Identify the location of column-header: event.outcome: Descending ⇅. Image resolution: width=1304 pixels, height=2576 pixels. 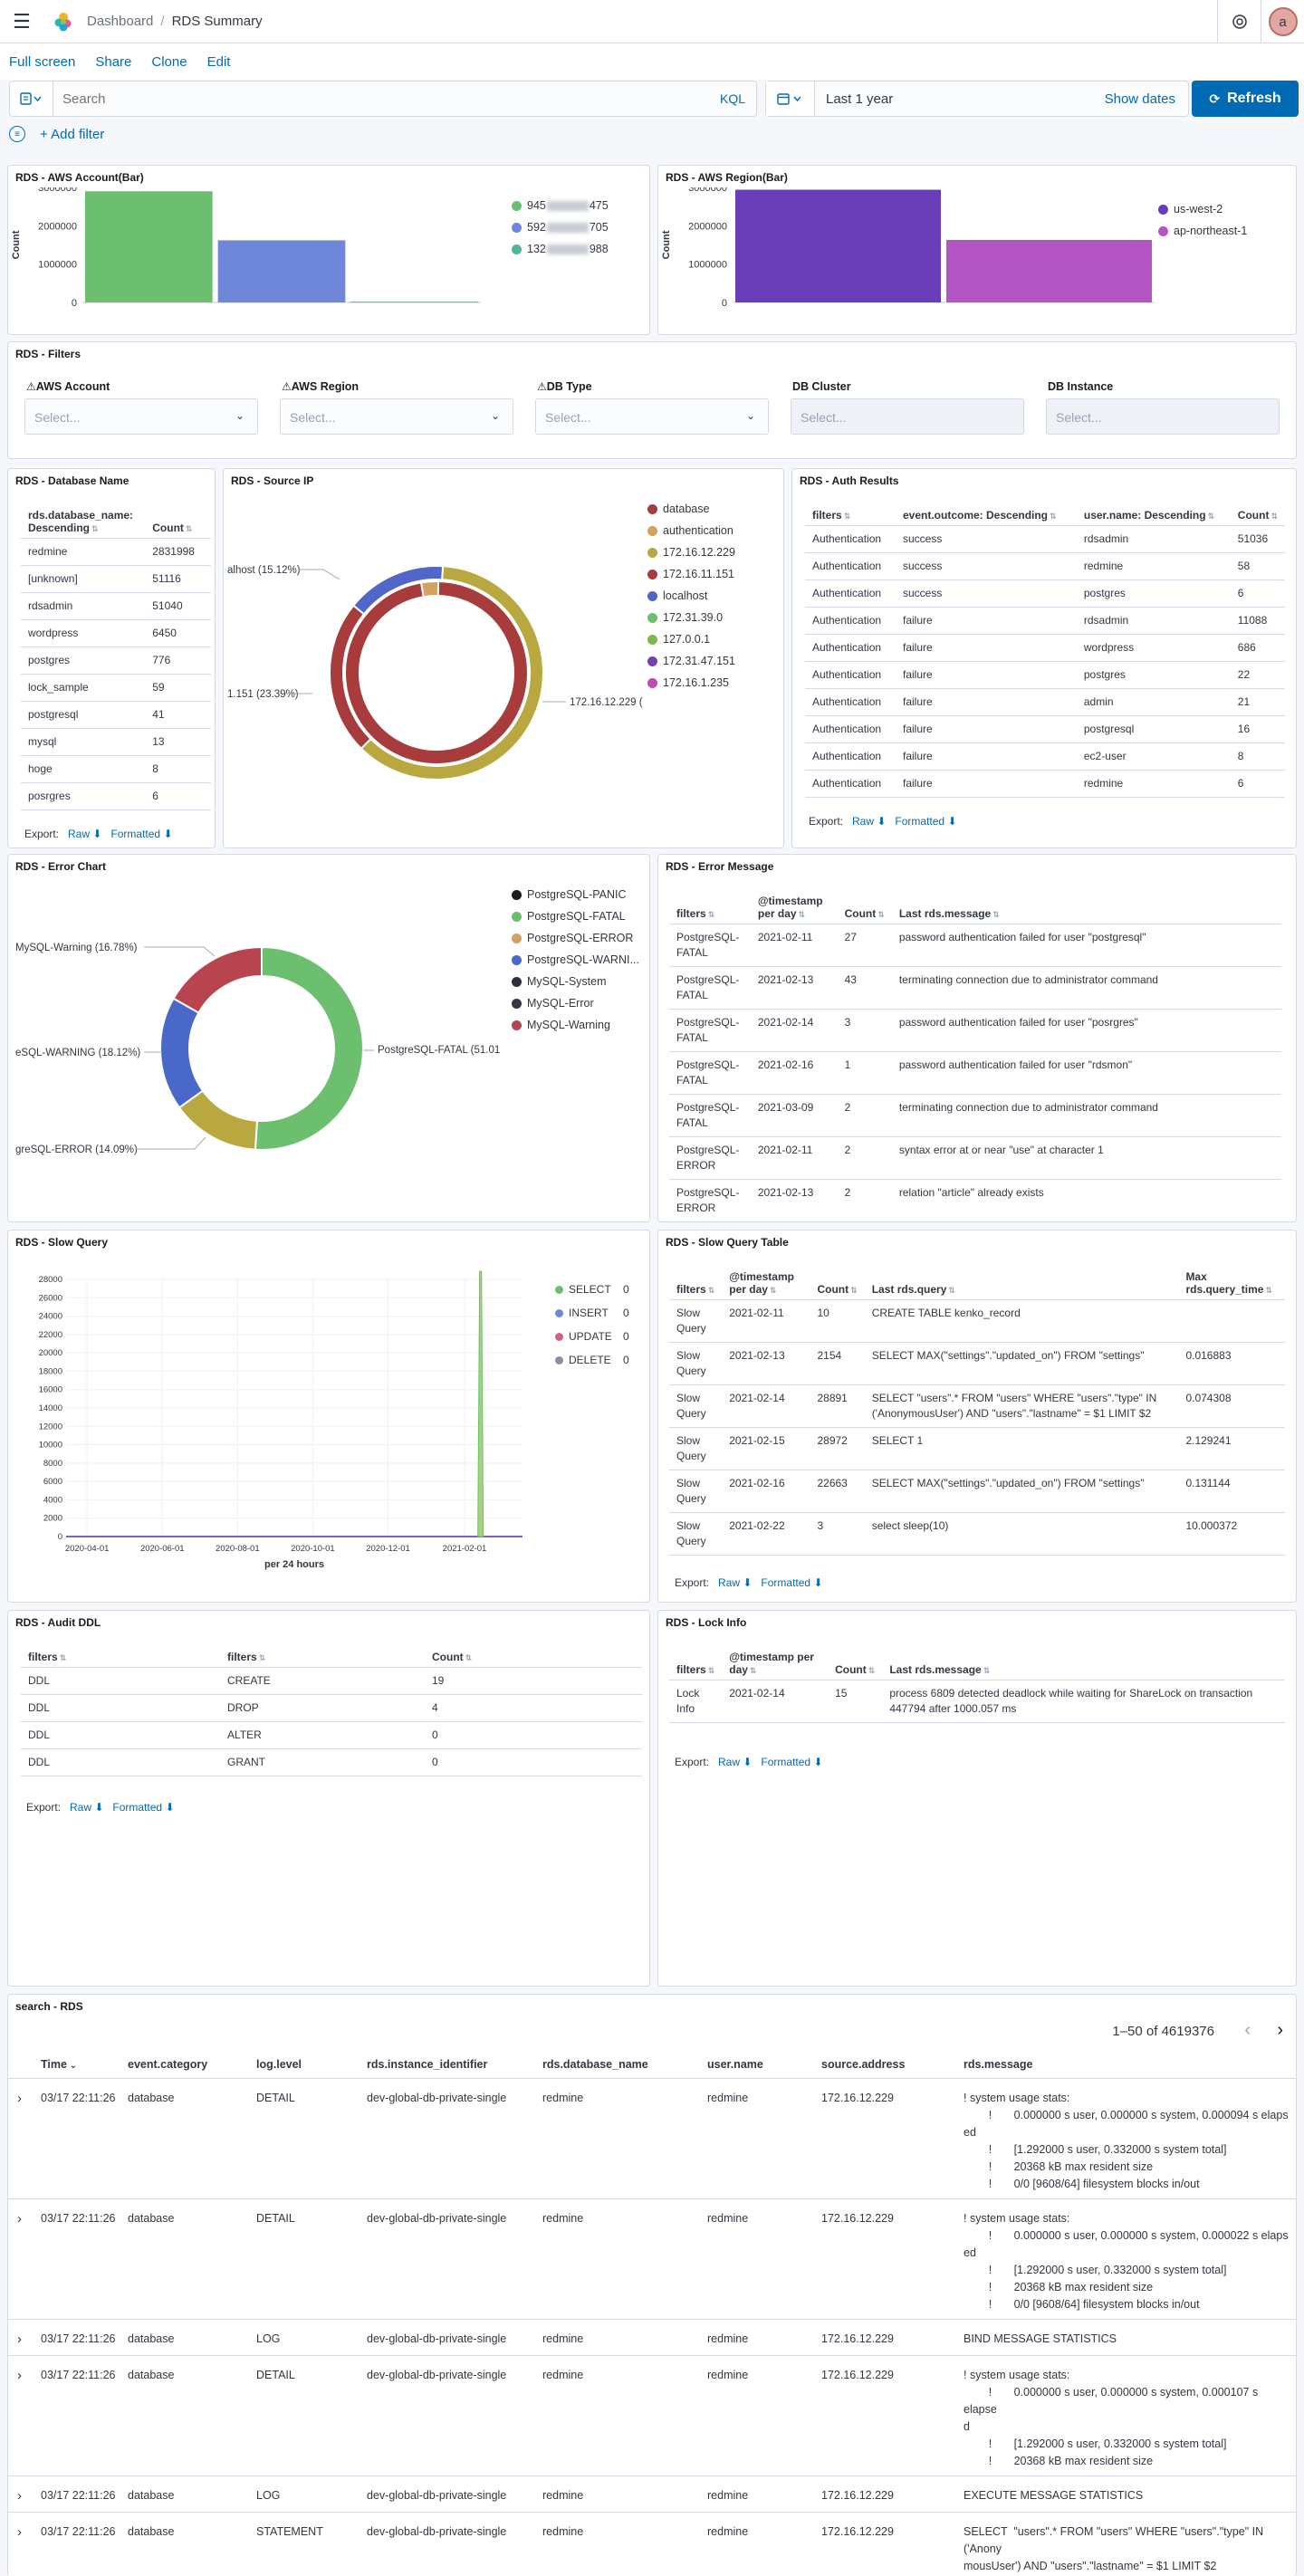
(986, 515).